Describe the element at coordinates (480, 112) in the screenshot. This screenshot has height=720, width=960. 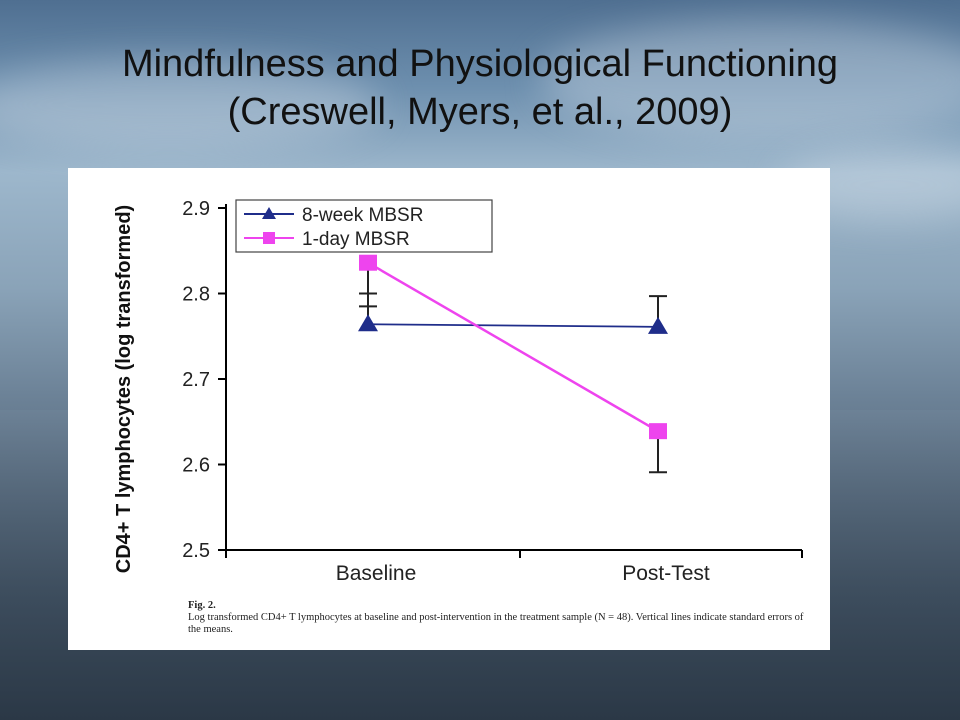
I see `slide-title-line2: (Creswell, Myers, et al., 2009)` at that location.